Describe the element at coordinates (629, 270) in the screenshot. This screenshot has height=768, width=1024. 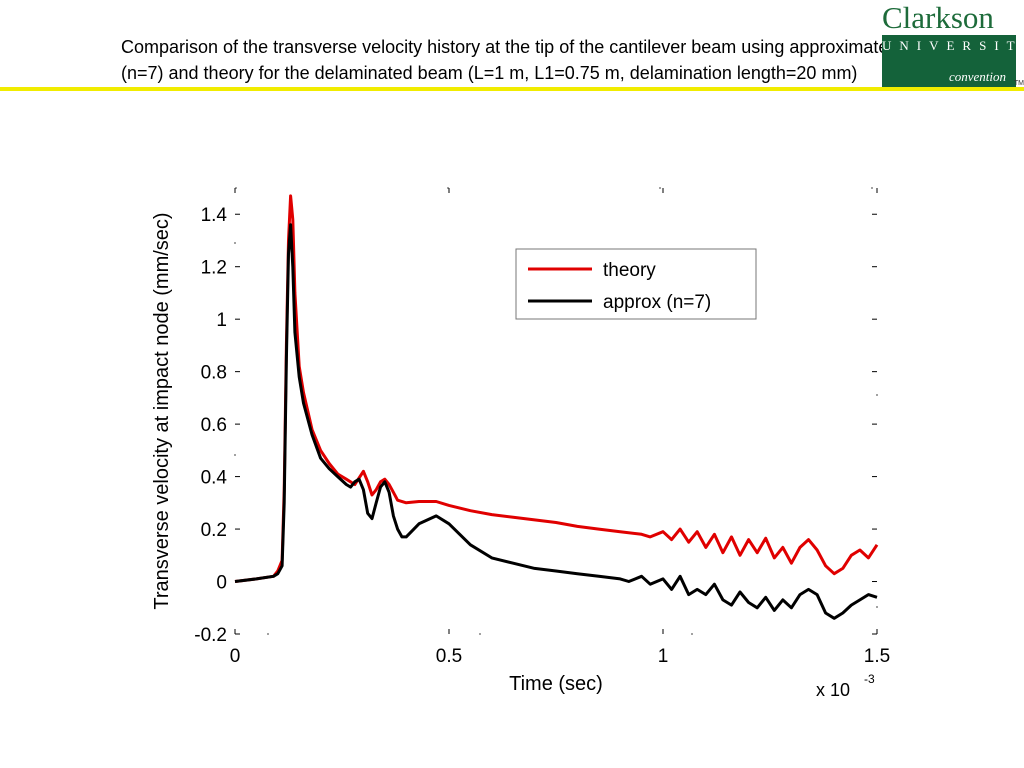
I see `legend-entry: theory` at that location.